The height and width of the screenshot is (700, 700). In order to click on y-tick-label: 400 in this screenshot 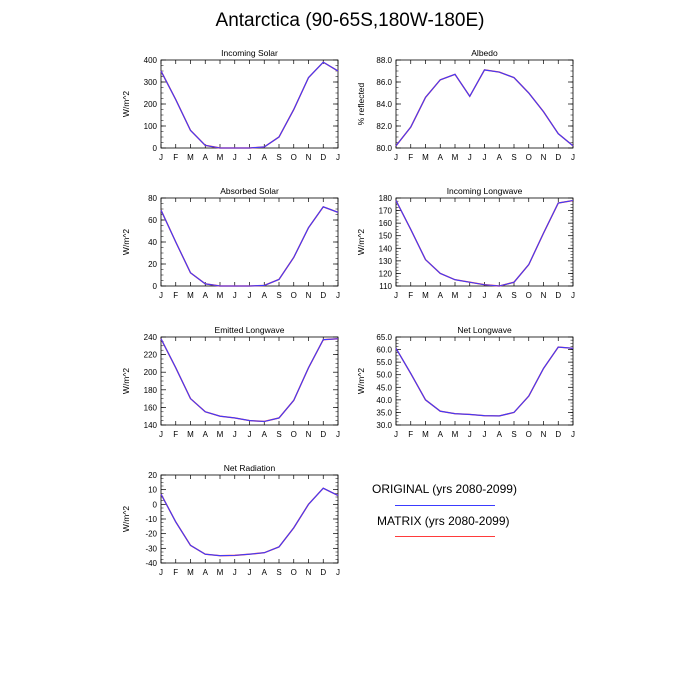, I will do `click(151, 60)`.